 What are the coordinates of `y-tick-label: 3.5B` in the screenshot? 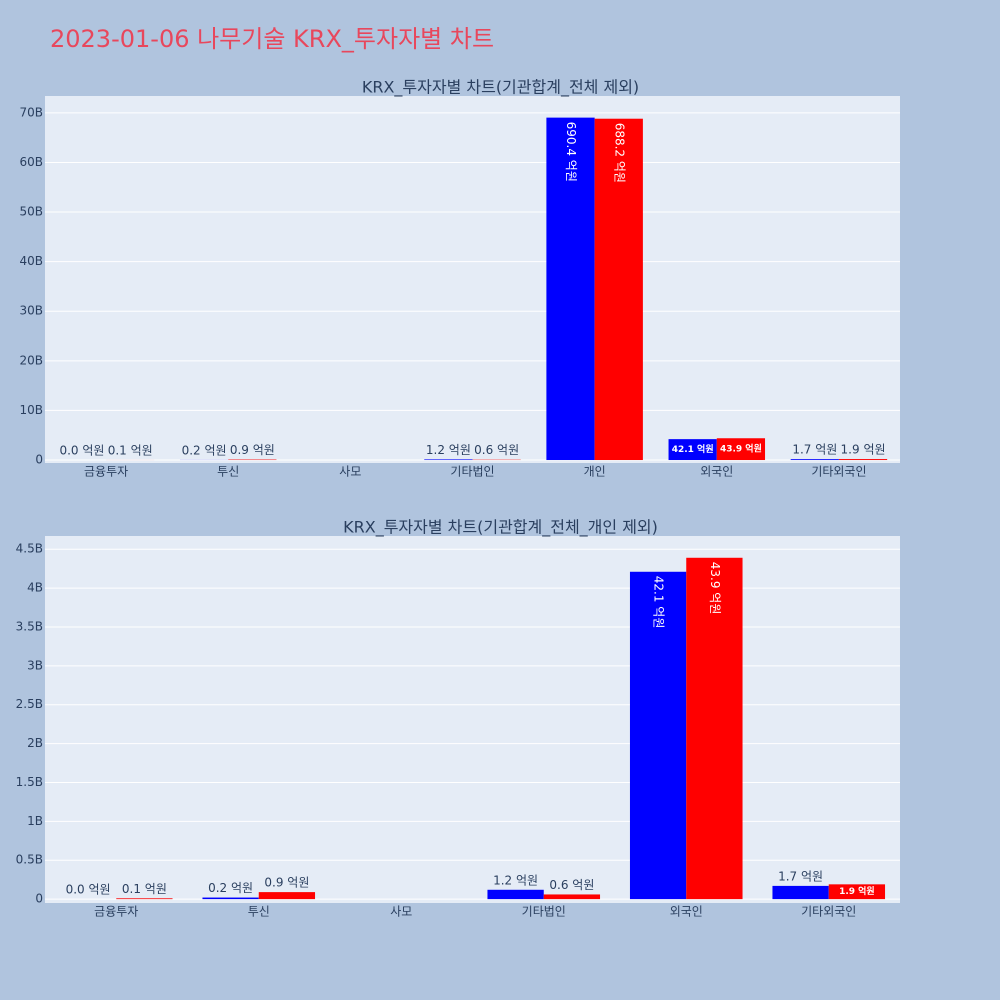 It's located at (29, 626).